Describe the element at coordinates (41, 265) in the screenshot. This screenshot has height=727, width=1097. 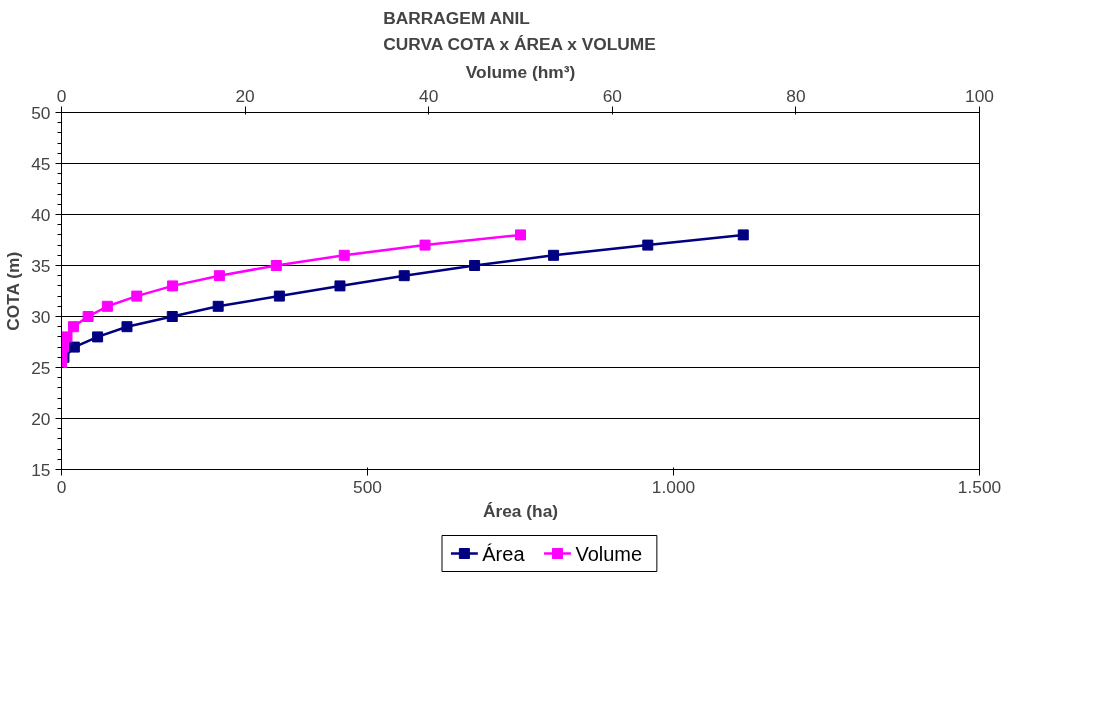
I see `y-tick-label: 35` at that location.